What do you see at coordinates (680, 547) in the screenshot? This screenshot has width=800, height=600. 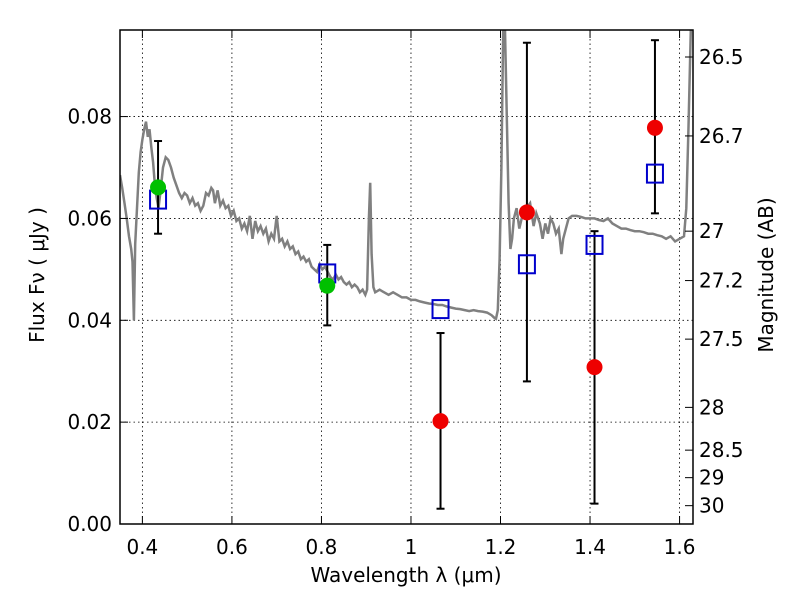 I see `x-tick-label: 1.6` at bounding box center [680, 547].